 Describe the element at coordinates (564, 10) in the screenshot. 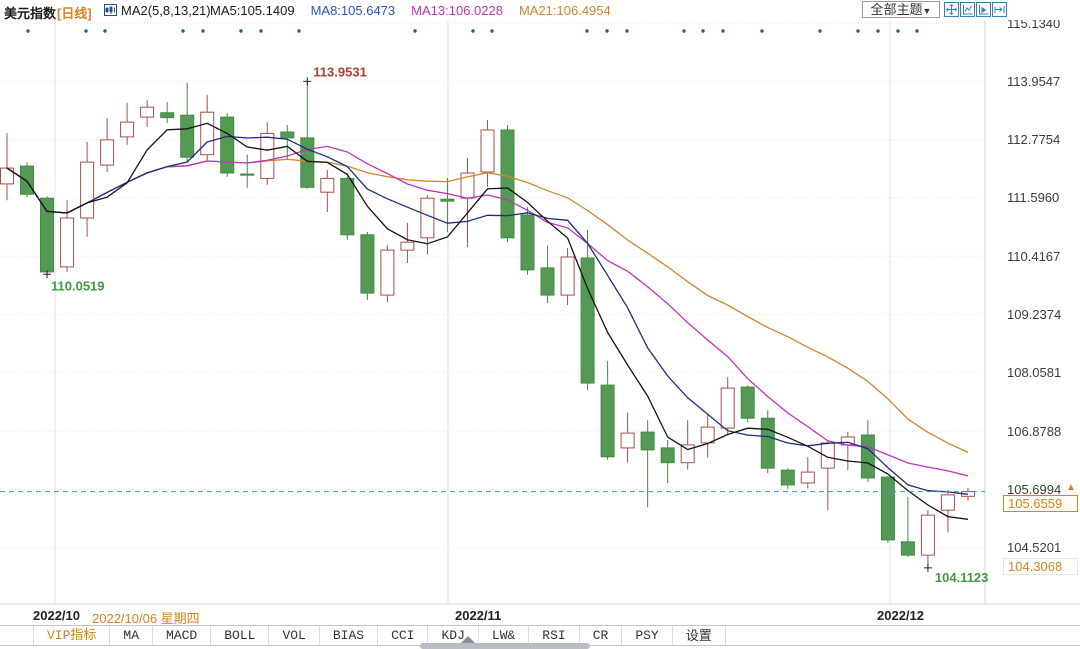

I see `ma-legend-value: MA21:106.4954` at that location.